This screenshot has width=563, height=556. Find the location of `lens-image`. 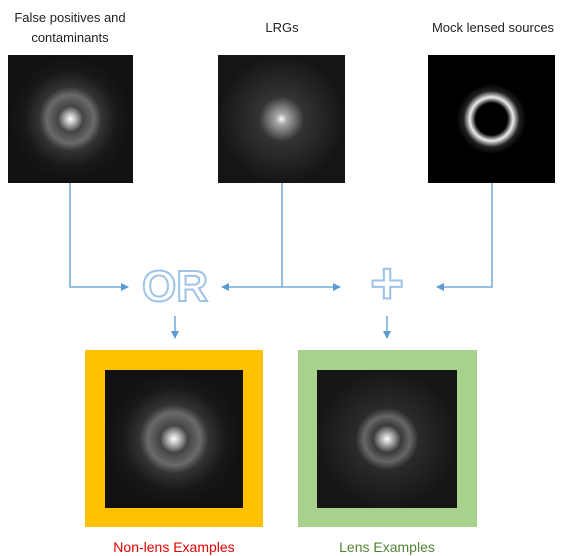

lens-image is located at coordinates (387, 439).